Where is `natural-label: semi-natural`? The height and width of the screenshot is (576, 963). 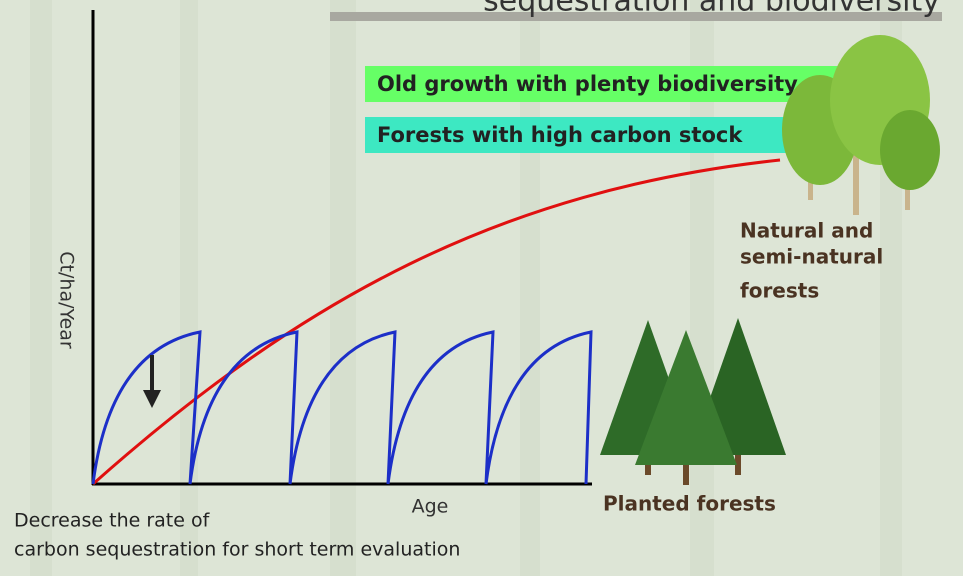
natural-label: semi-natural is located at coordinates (811, 257).